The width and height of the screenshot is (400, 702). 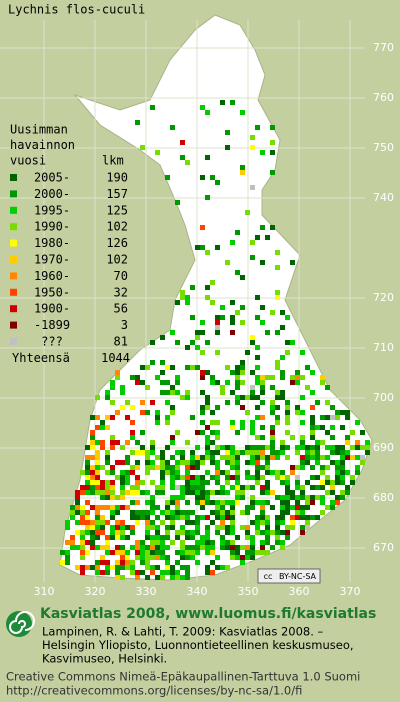 I want to click on y-tick-label: 760, so click(x=383, y=97).